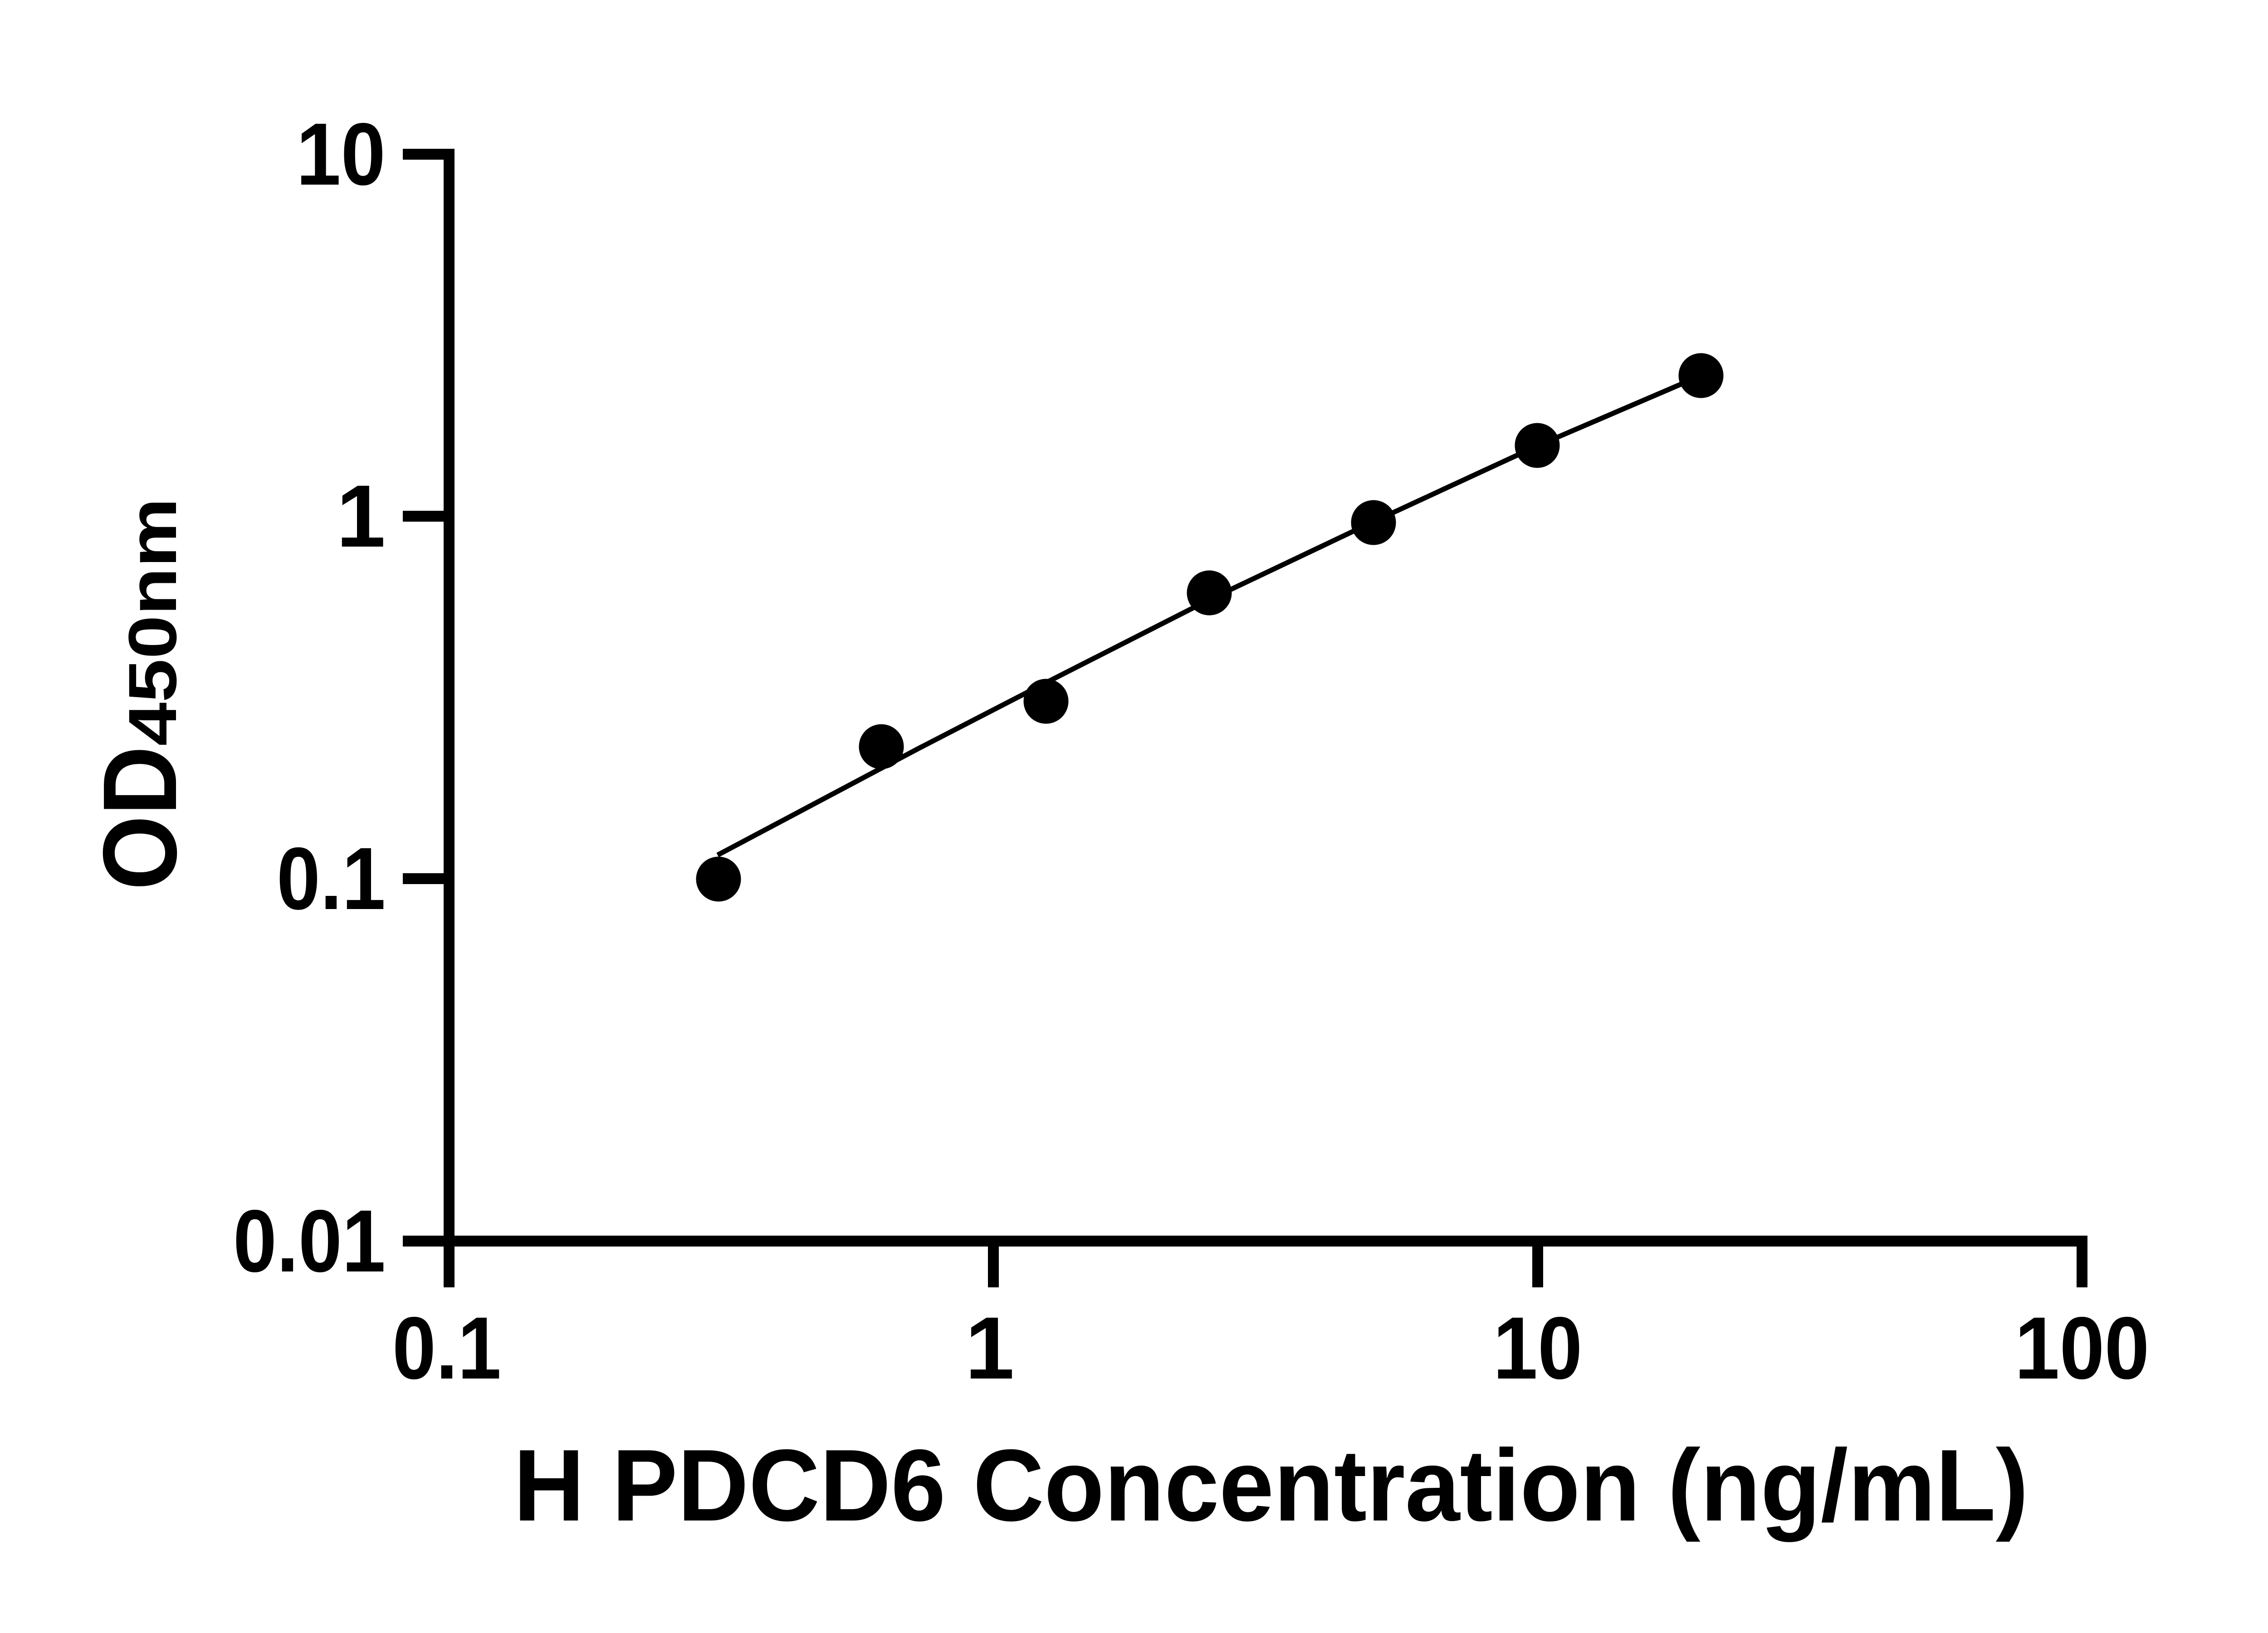 This screenshot has height=1633, width=2268. Describe the element at coordinates (1270, 1485) in the screenshot. I see `svg-text: H PDCD6 Concentration (ng/mL)` at that location.